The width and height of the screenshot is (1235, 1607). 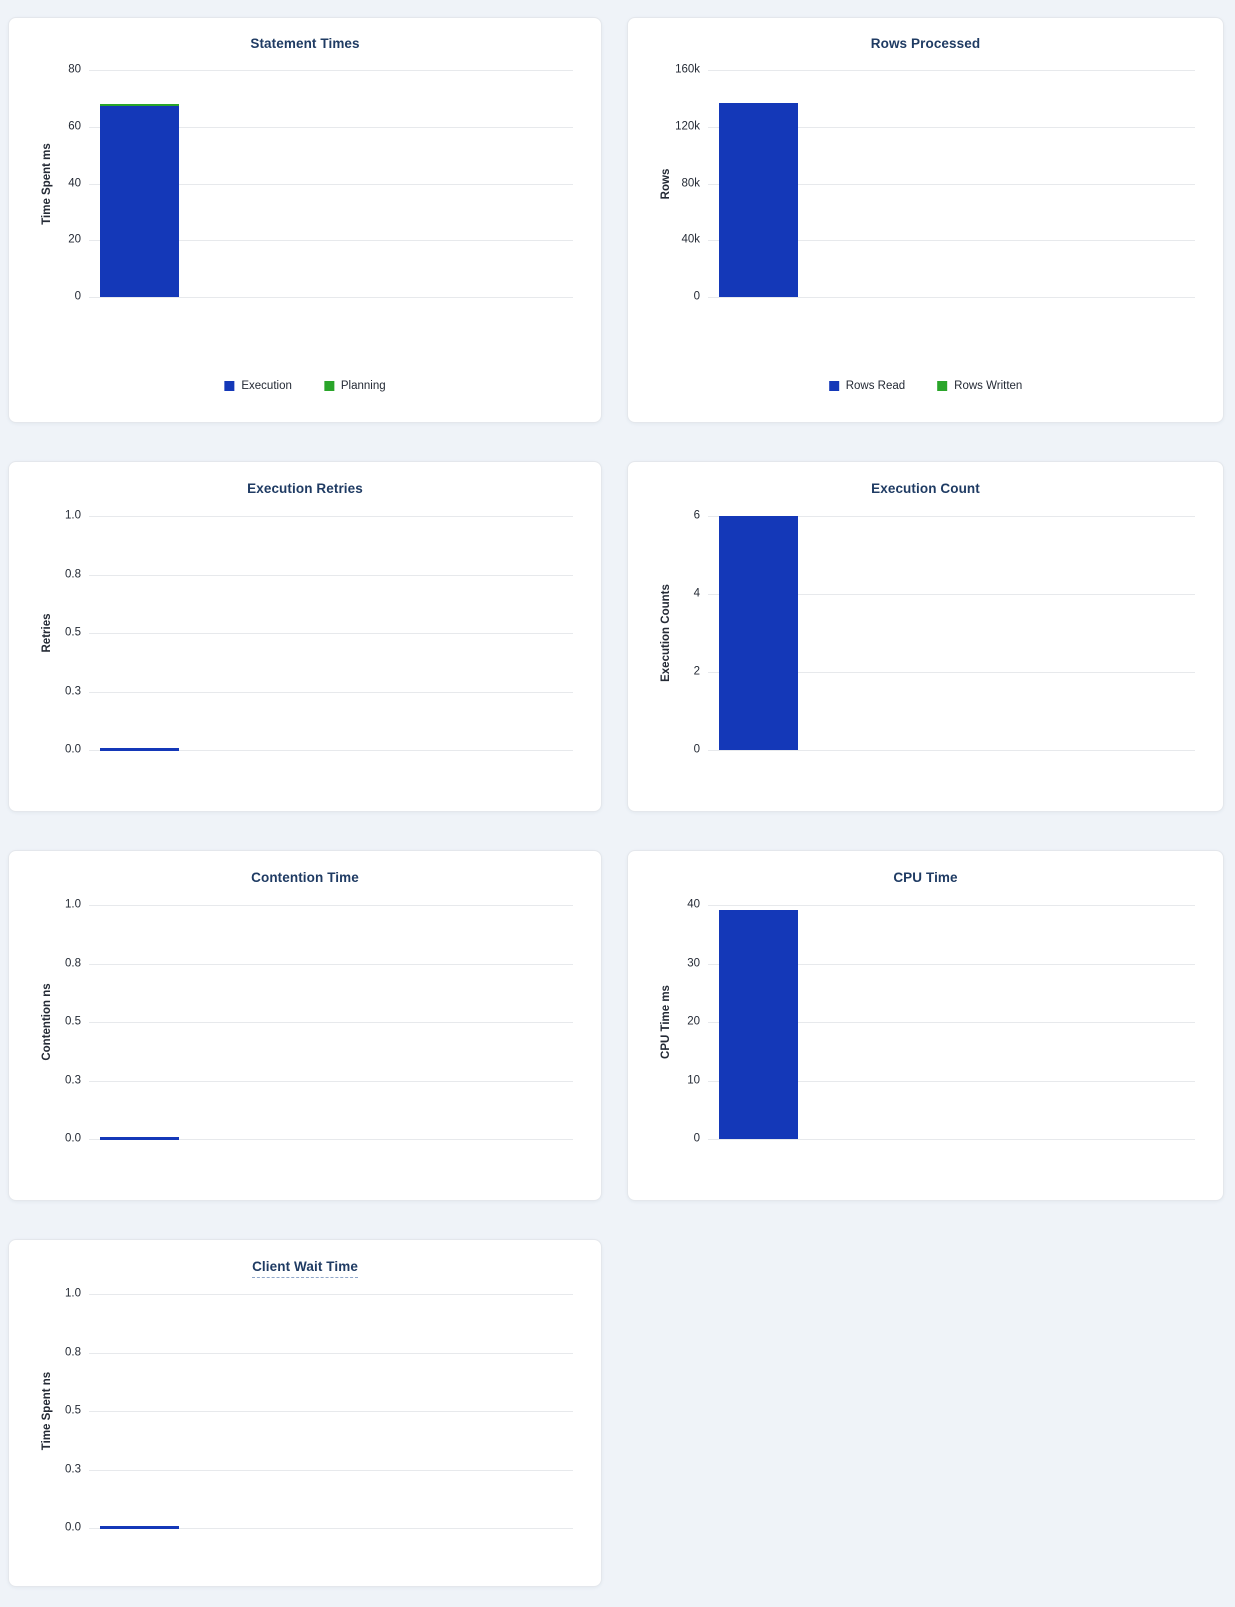 I want to click on y-tick-label: 10, so click(x=693, y=1080).